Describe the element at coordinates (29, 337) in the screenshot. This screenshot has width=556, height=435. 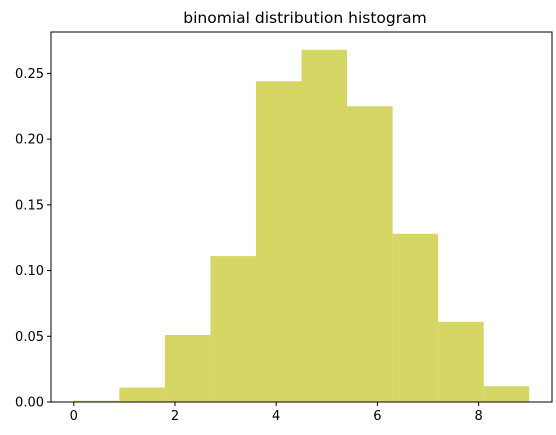
I see `y-tick-label: 0.05` at that location.